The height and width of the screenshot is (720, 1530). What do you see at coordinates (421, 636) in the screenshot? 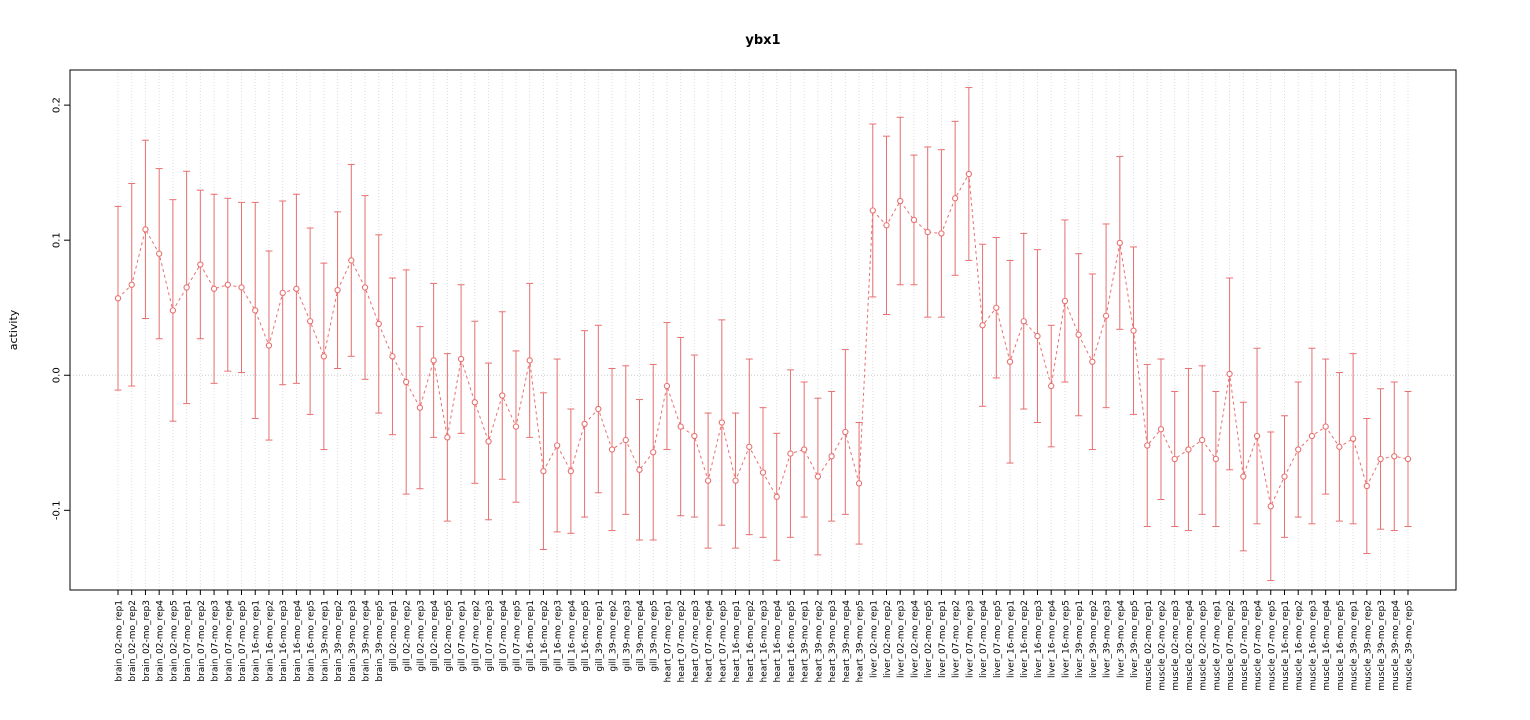
I see `x-tick-label: gill_02-mo_rep3` at bounding box center [421, 636].